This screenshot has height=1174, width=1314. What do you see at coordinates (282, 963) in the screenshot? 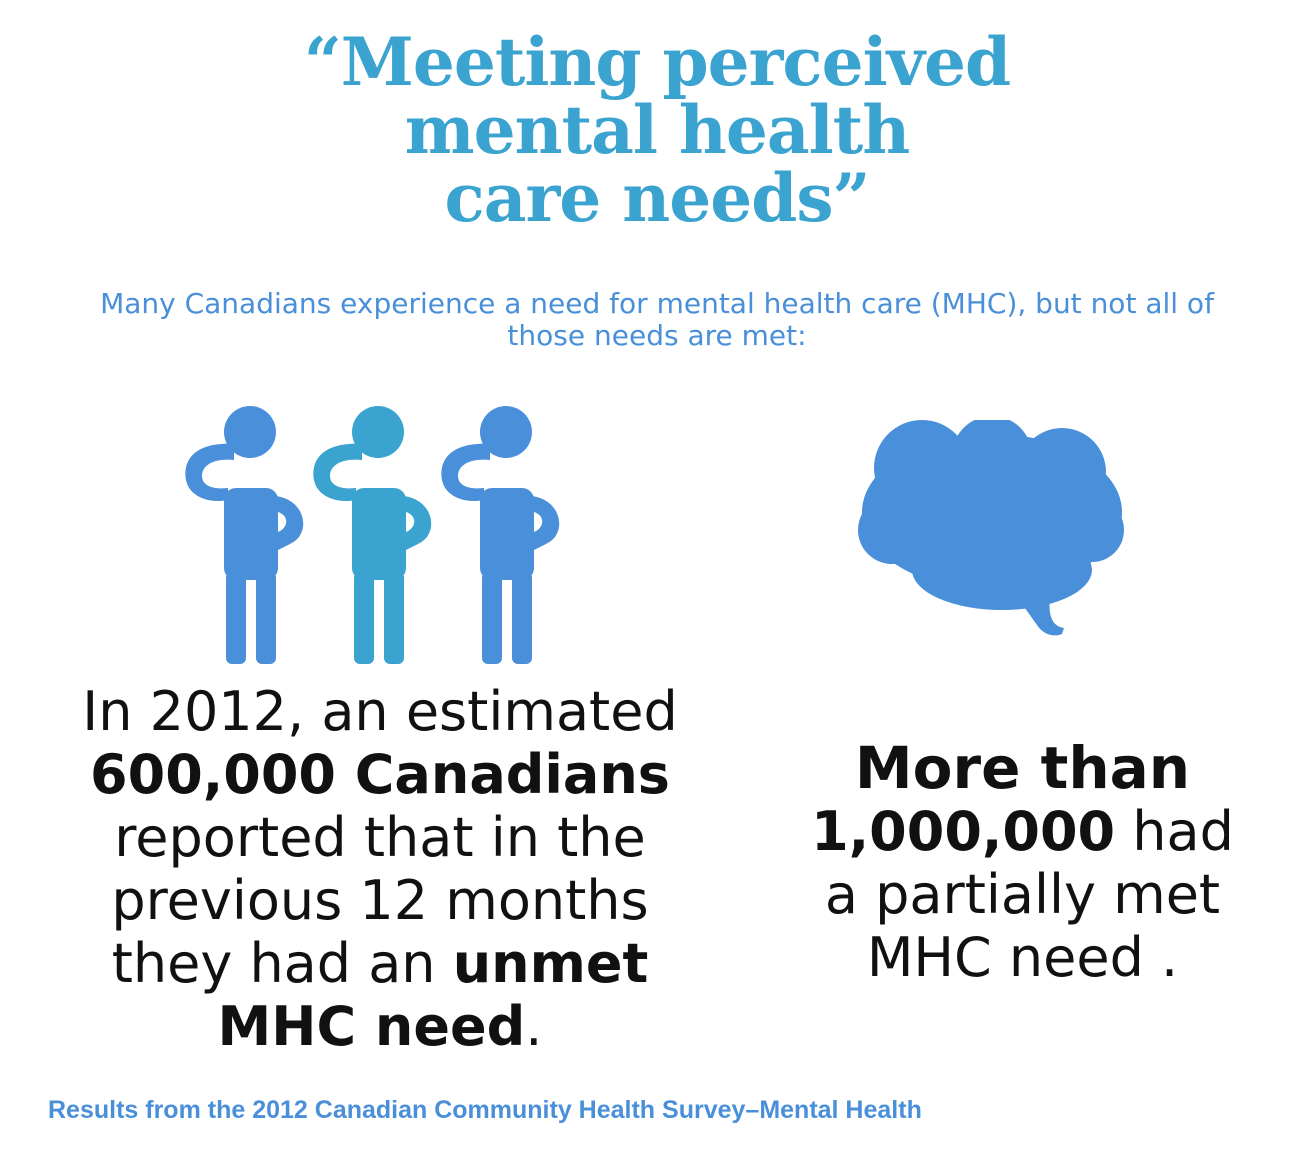
I see `stat-left-line-5: they had an` at bounding box center [282, 963].